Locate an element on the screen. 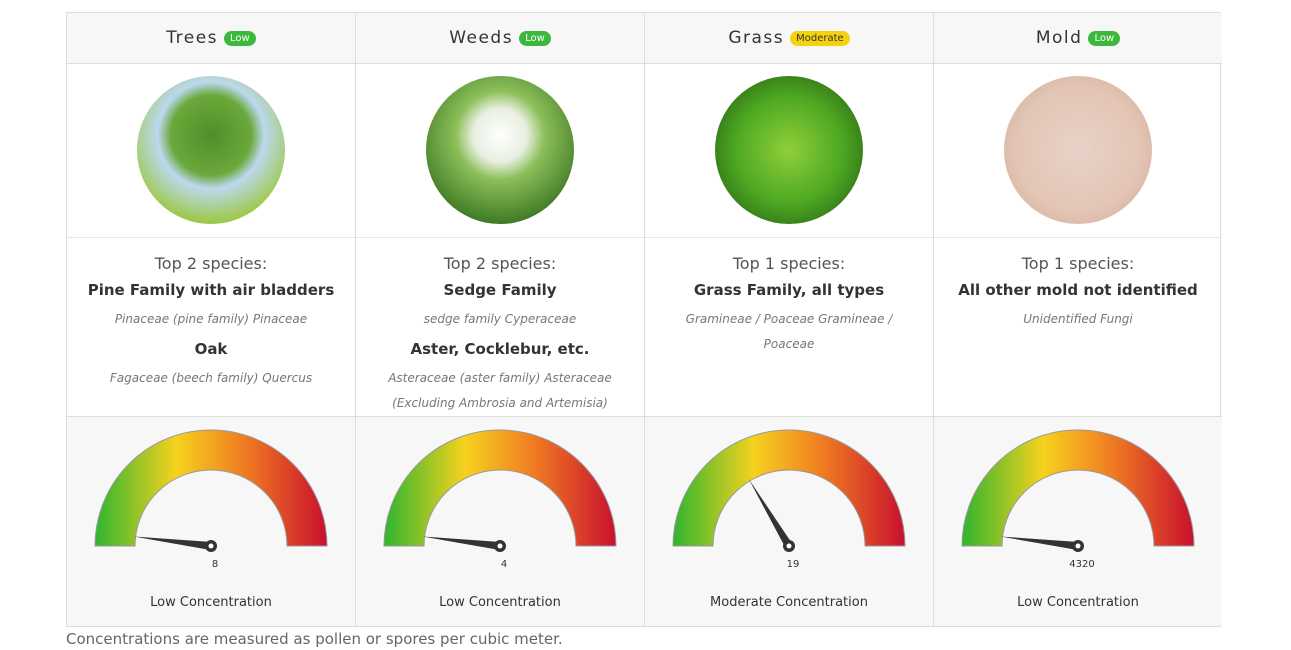 This screenshot has height=650, width=1291. gauge-cell: 8 Low Concentration is located at coordinates (211, 521).